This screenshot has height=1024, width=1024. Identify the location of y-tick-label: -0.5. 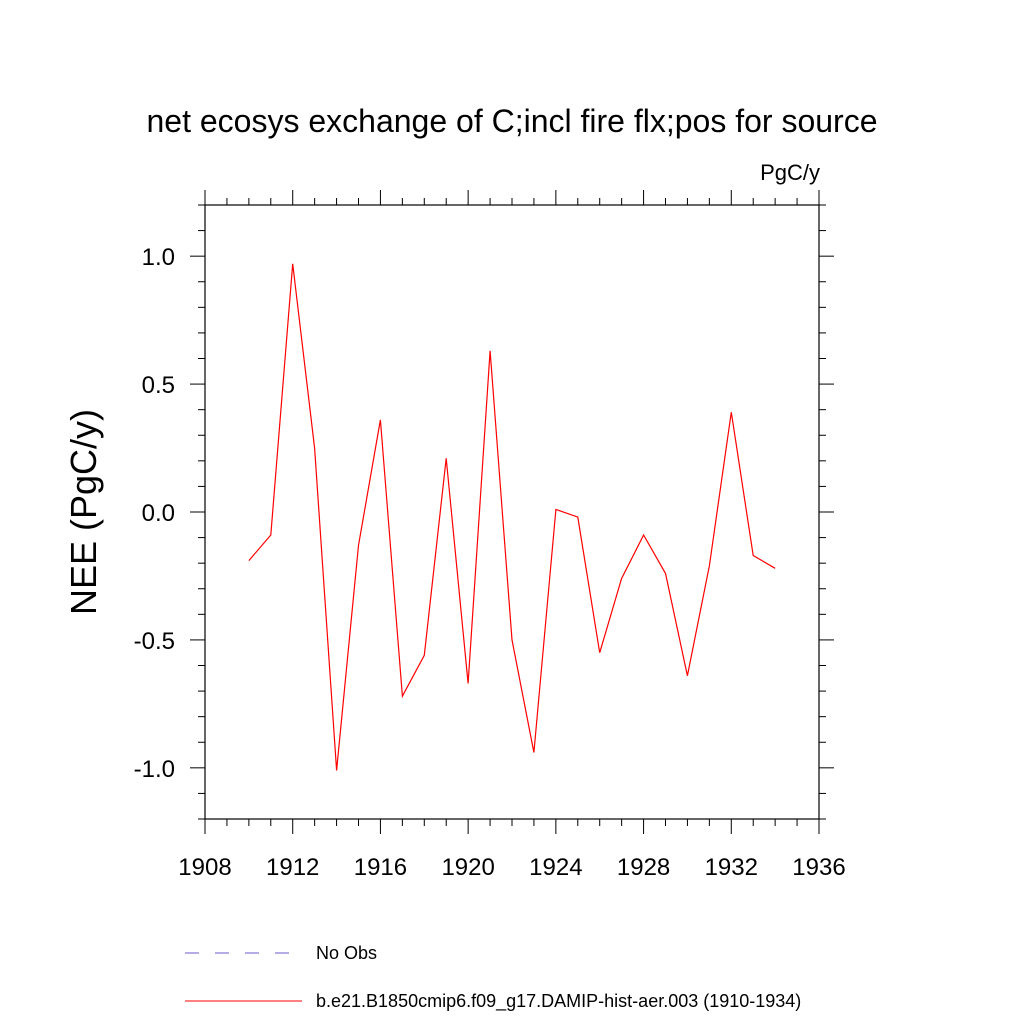
(154, 641).